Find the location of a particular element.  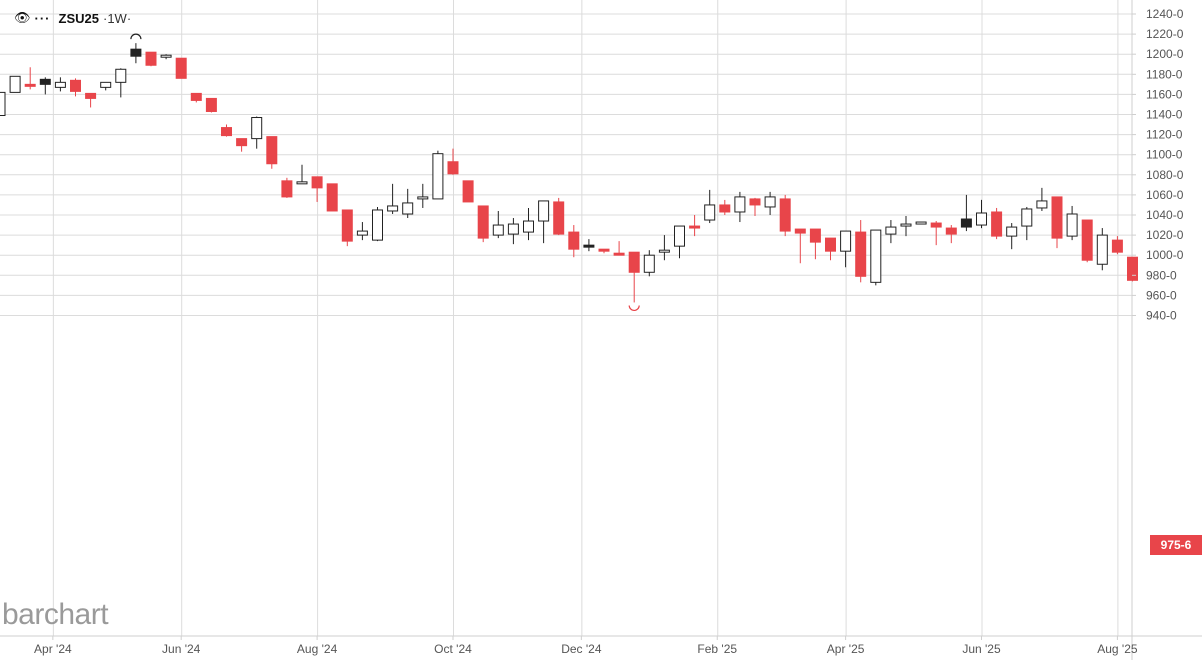

y-tick-label: 1140-0 is located at coordinates (1164, 115).